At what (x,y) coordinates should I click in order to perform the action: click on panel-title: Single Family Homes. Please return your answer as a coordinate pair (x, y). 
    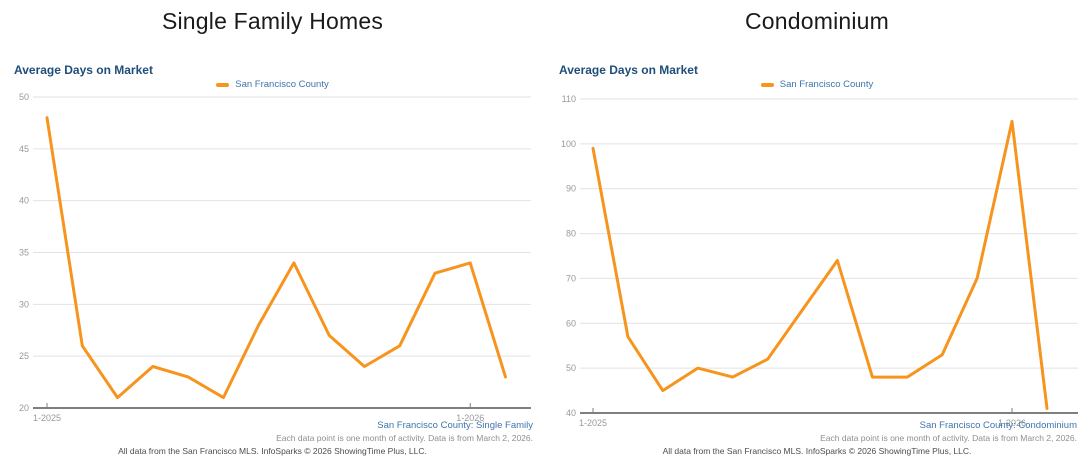
    Looking at the image, I should click on (272, 21).